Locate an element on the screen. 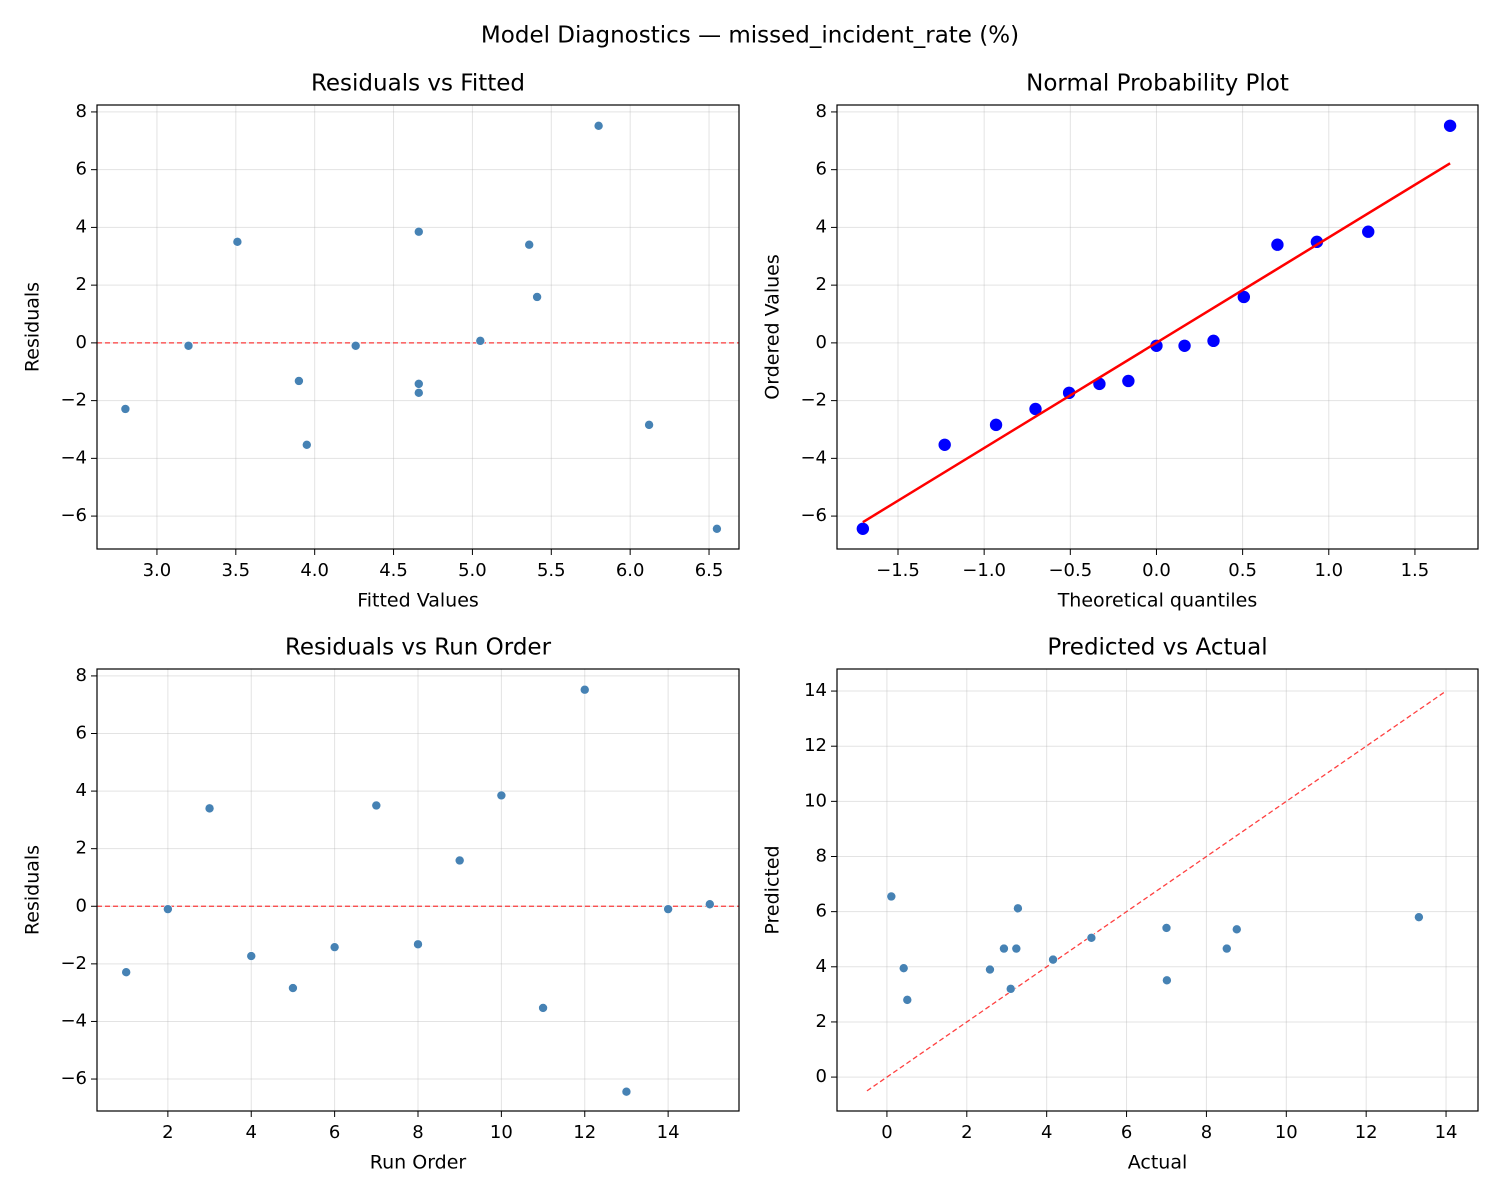 This screenshot has height=1200, width=1500. x-axis-label: Actual is located at coordinates (1158, 1163).